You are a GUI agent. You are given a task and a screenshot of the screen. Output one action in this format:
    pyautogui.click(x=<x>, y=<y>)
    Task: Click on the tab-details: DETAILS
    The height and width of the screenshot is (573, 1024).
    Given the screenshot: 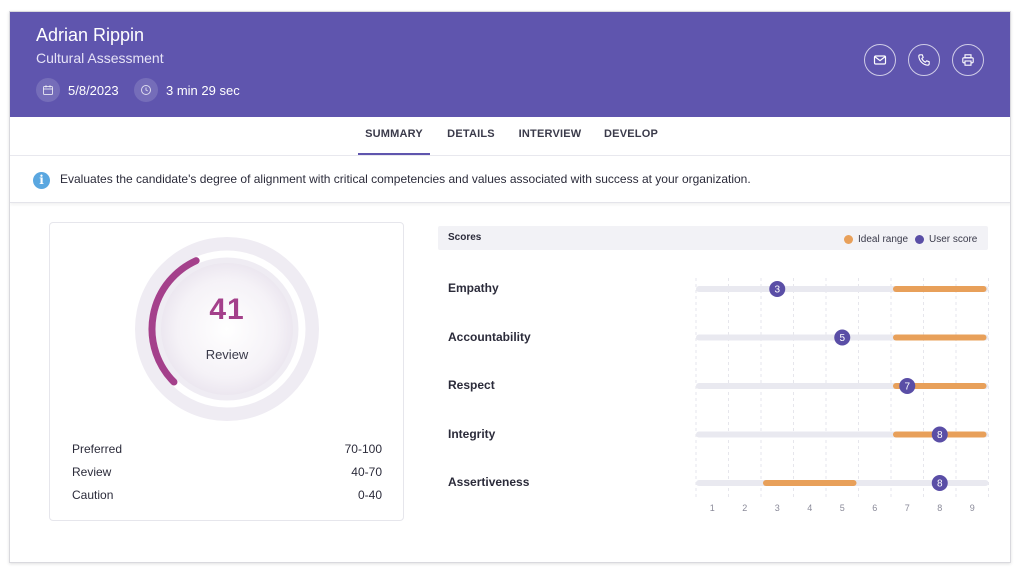 What is the action you would take?
    pyautogui.click(x=471, y=134)
    